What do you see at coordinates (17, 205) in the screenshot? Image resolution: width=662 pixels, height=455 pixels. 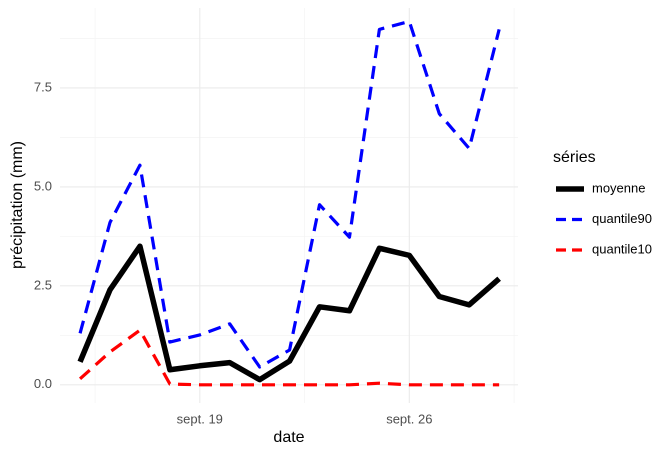 I see `y-axis-title: précipitation (mm)` at bounding box center [17, 205].